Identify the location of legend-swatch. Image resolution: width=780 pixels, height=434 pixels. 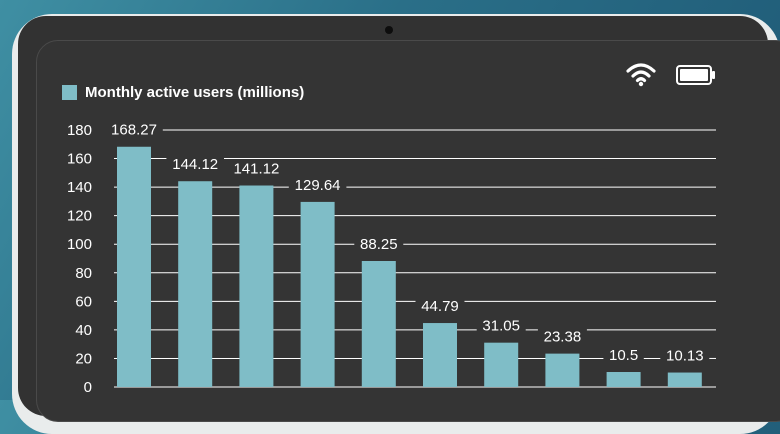
(69, 92).